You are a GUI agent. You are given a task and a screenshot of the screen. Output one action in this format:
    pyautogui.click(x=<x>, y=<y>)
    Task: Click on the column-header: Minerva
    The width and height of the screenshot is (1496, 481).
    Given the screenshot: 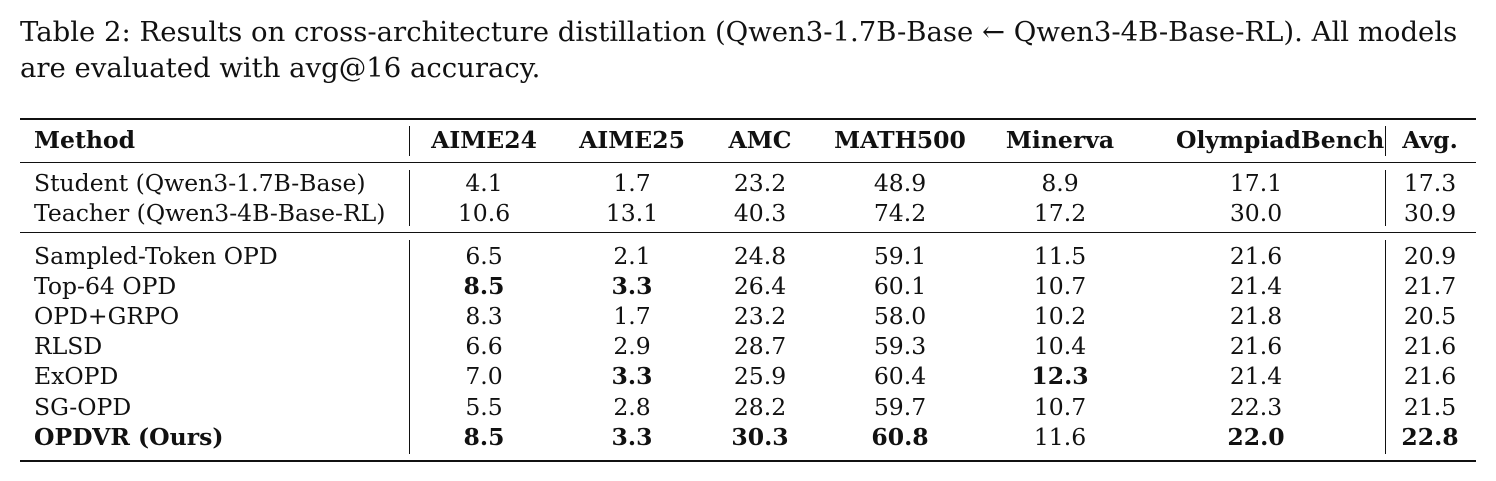 What is the action you would take?
    pyautogui.click(x=1060, y=140)
    